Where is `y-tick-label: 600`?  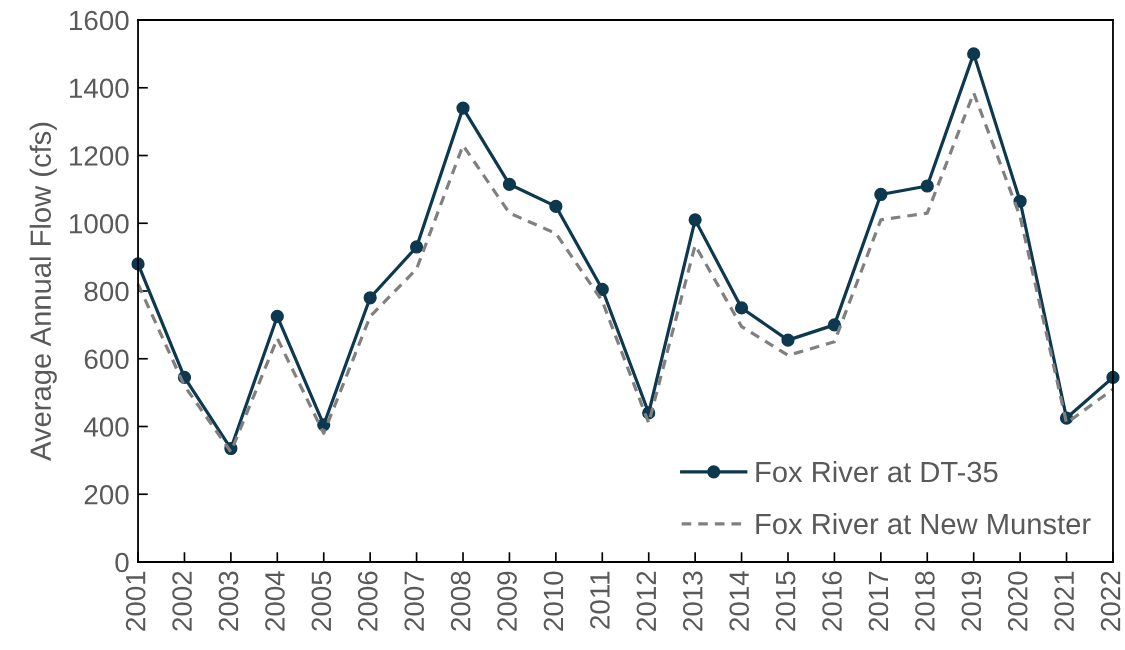
y-tick-label: 600 is located at coordinates (106, 359).